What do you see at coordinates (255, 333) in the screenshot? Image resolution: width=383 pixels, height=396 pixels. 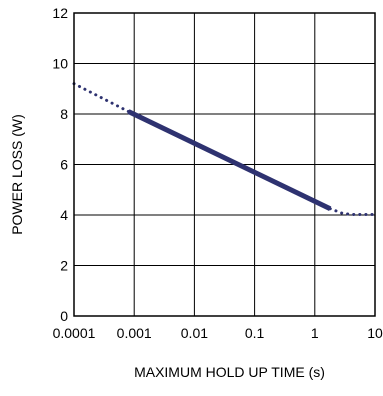 I see `x-tick-label: 0.1` at bounding box center [255, 333].